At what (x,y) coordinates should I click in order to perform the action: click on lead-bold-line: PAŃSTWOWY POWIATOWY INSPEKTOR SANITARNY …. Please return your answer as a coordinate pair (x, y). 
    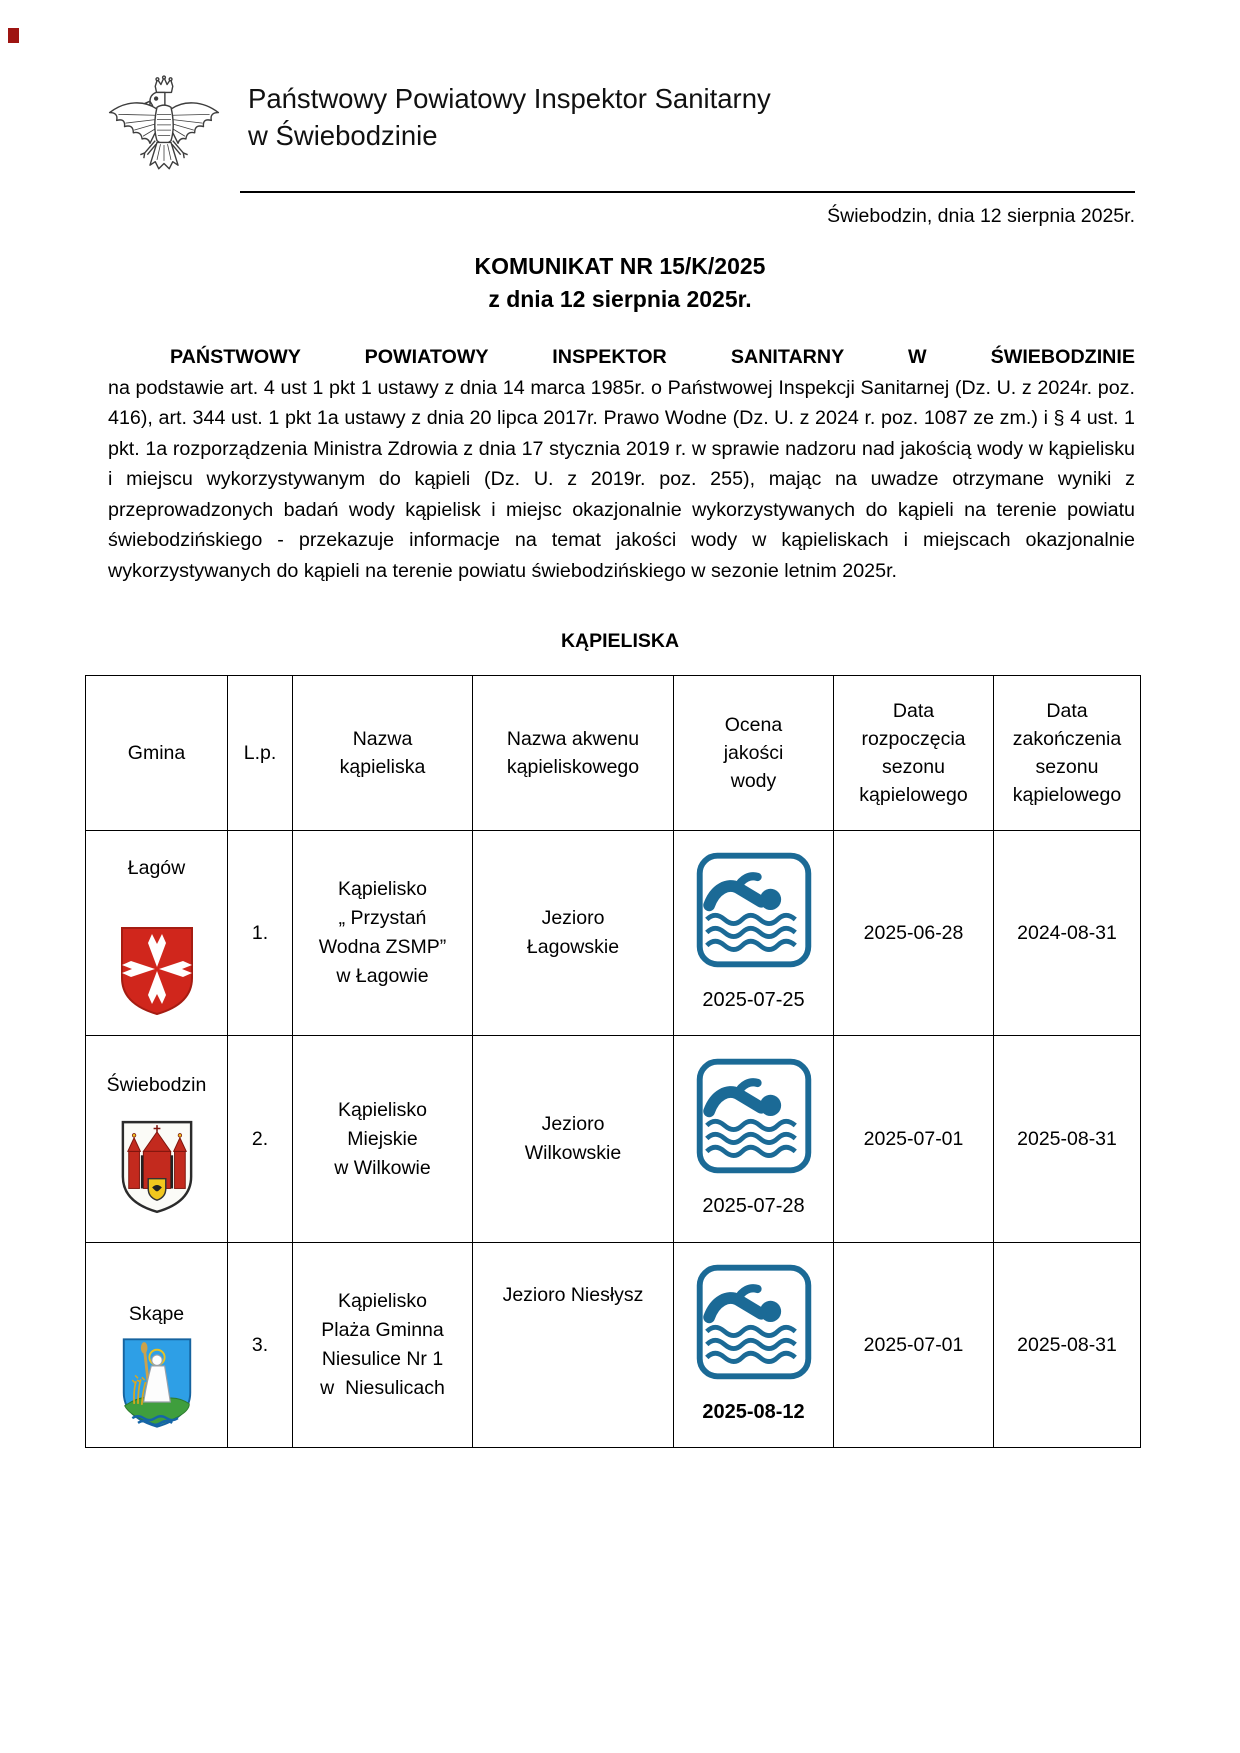
    Looking at the image, I should click on (652, 357).